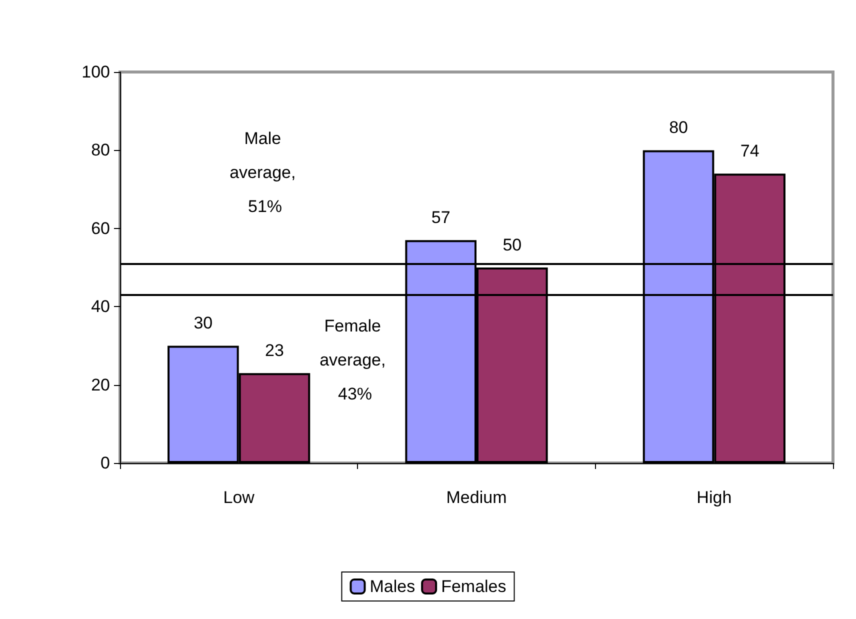 This screenshot has width=856, height=619. I want to click on data-label: 57, so click(440, 218).